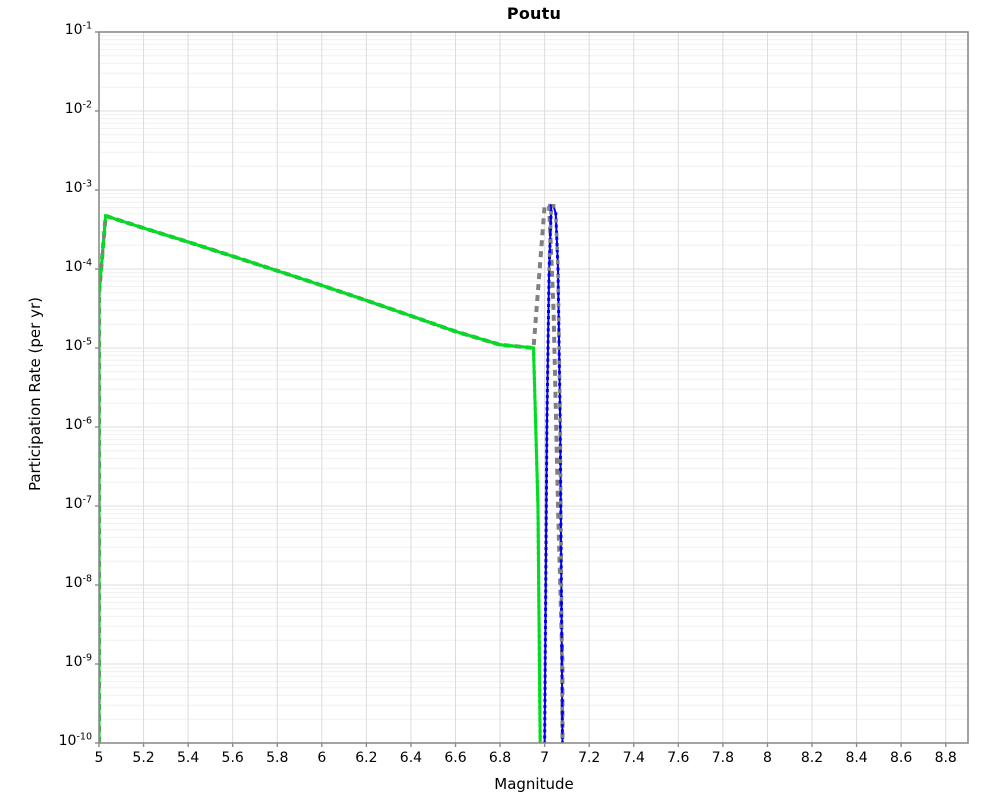 The image size is (1000, 800). Describe the element at coordinates (534, 13) in the screenshot. I see `page-title: Poutu` at that location.